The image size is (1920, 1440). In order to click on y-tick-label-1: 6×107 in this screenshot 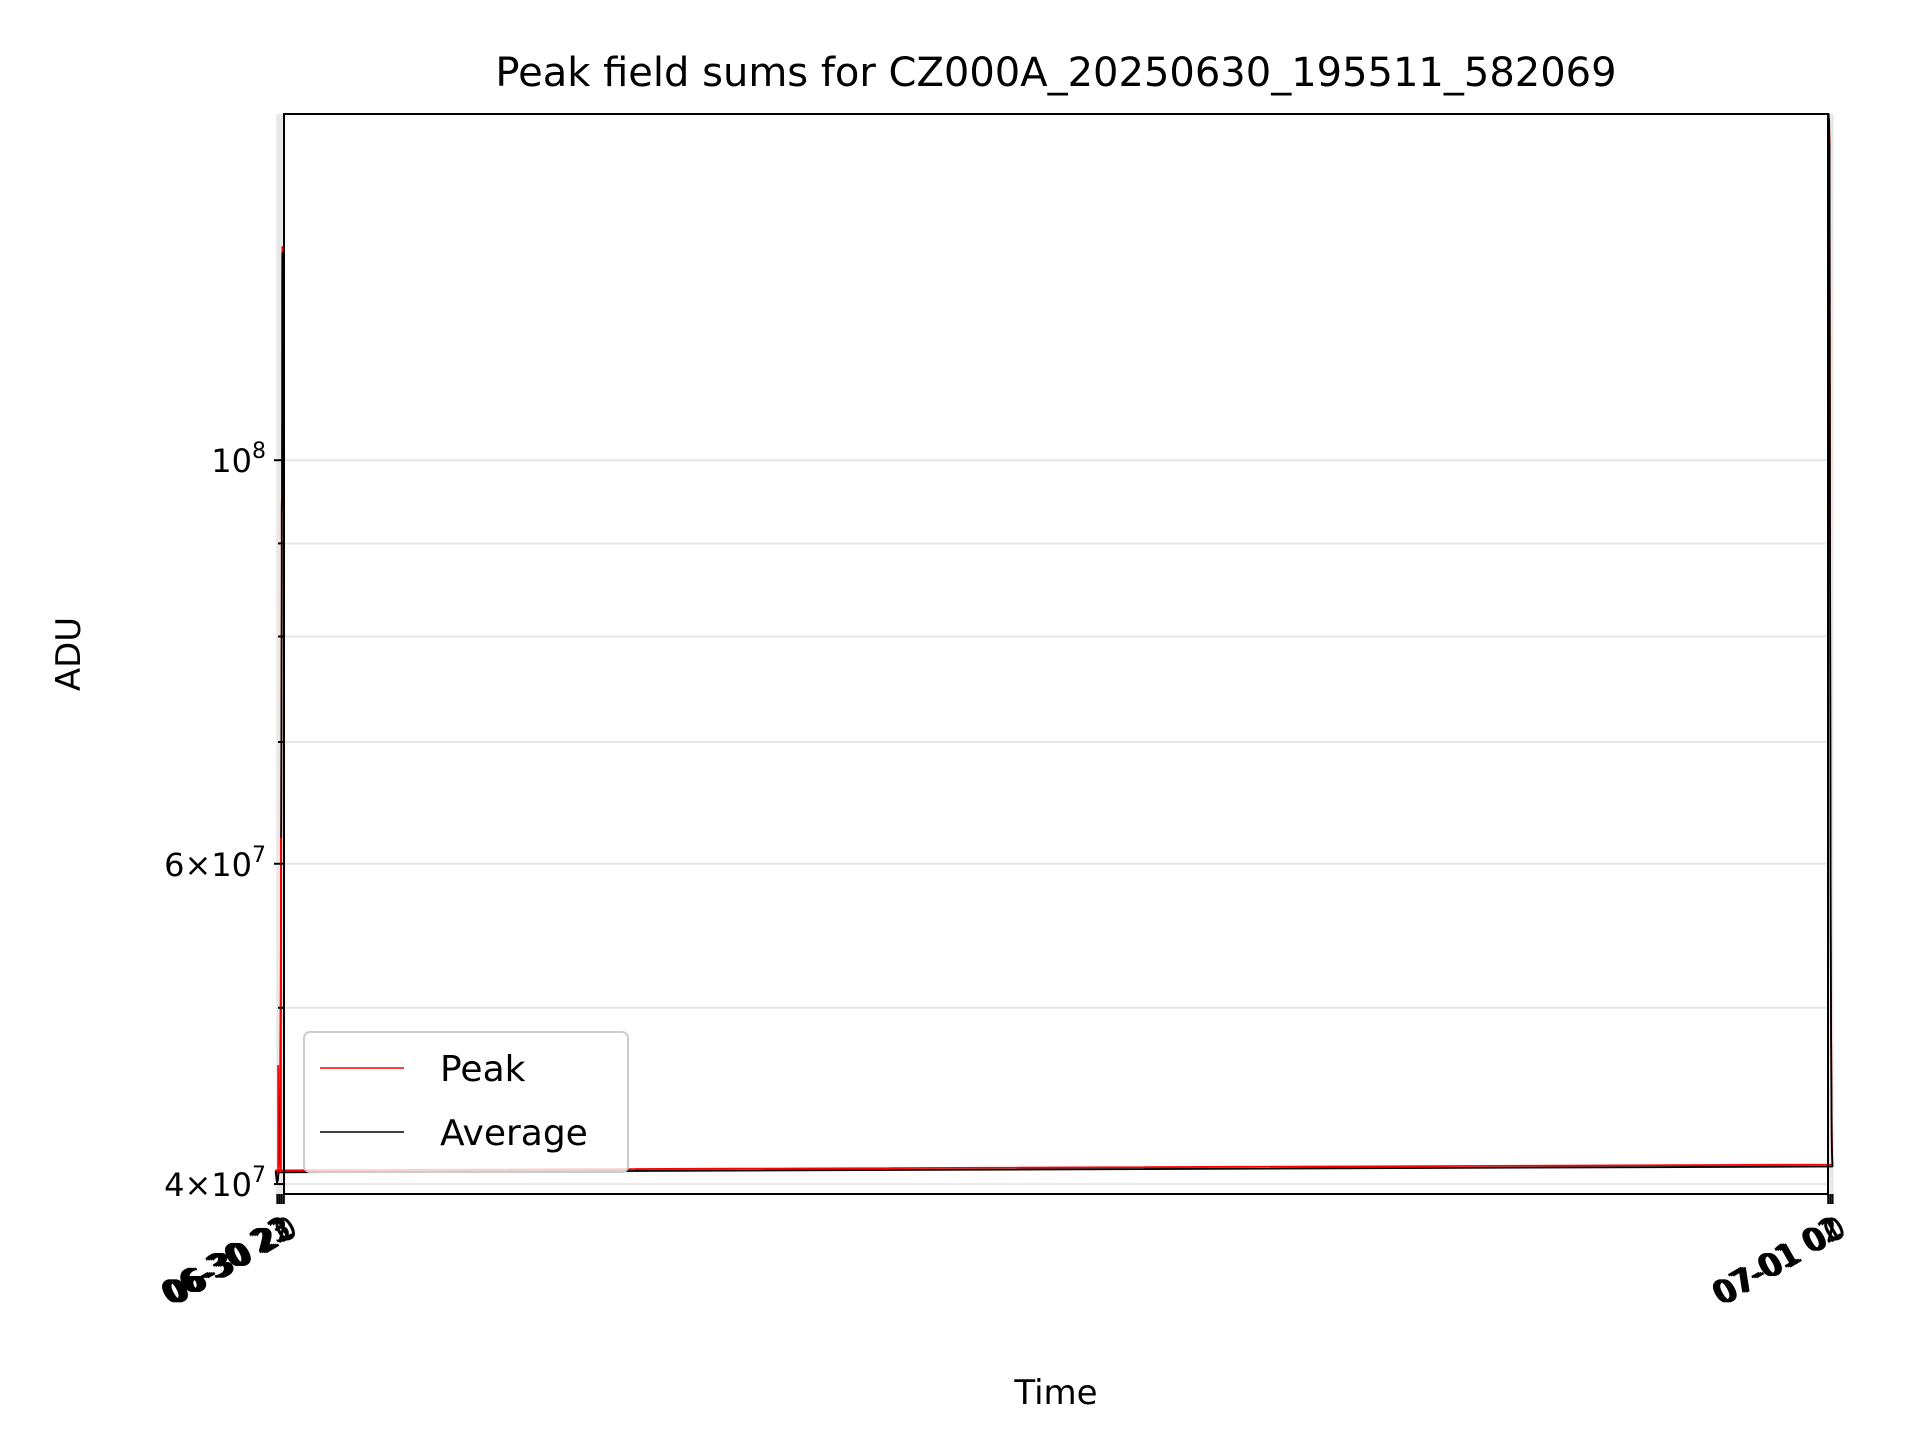, I will do `click(215, 863)`.